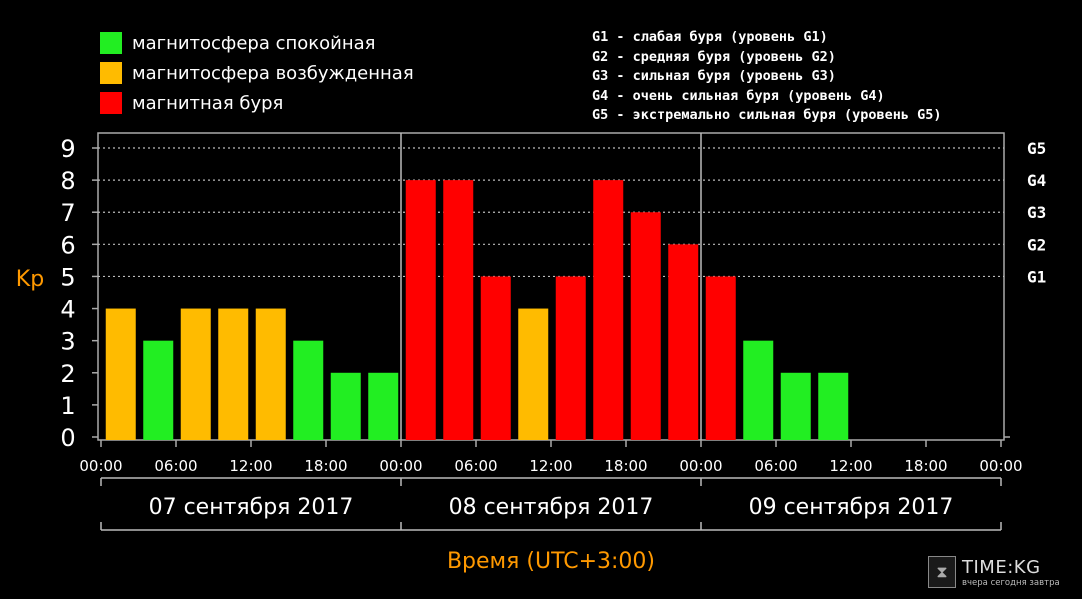 The height and width of the screenshot is (599, 1082). Describe the element at coordinates (251, 507) in the screenshot. I see `day-label: 07 сентября 2017` at that location.